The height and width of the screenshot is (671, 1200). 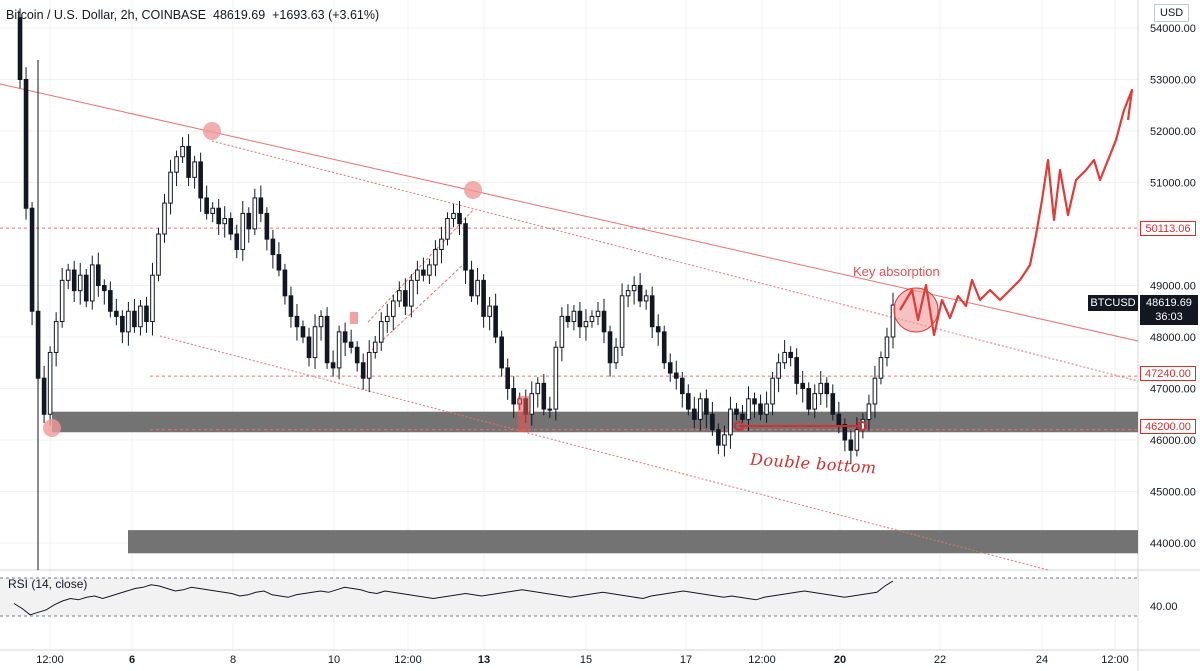 What do you see at coordinates (421, 265) in the screenshot?
I see `flag-upper-line` at bounding box center [421, 265].